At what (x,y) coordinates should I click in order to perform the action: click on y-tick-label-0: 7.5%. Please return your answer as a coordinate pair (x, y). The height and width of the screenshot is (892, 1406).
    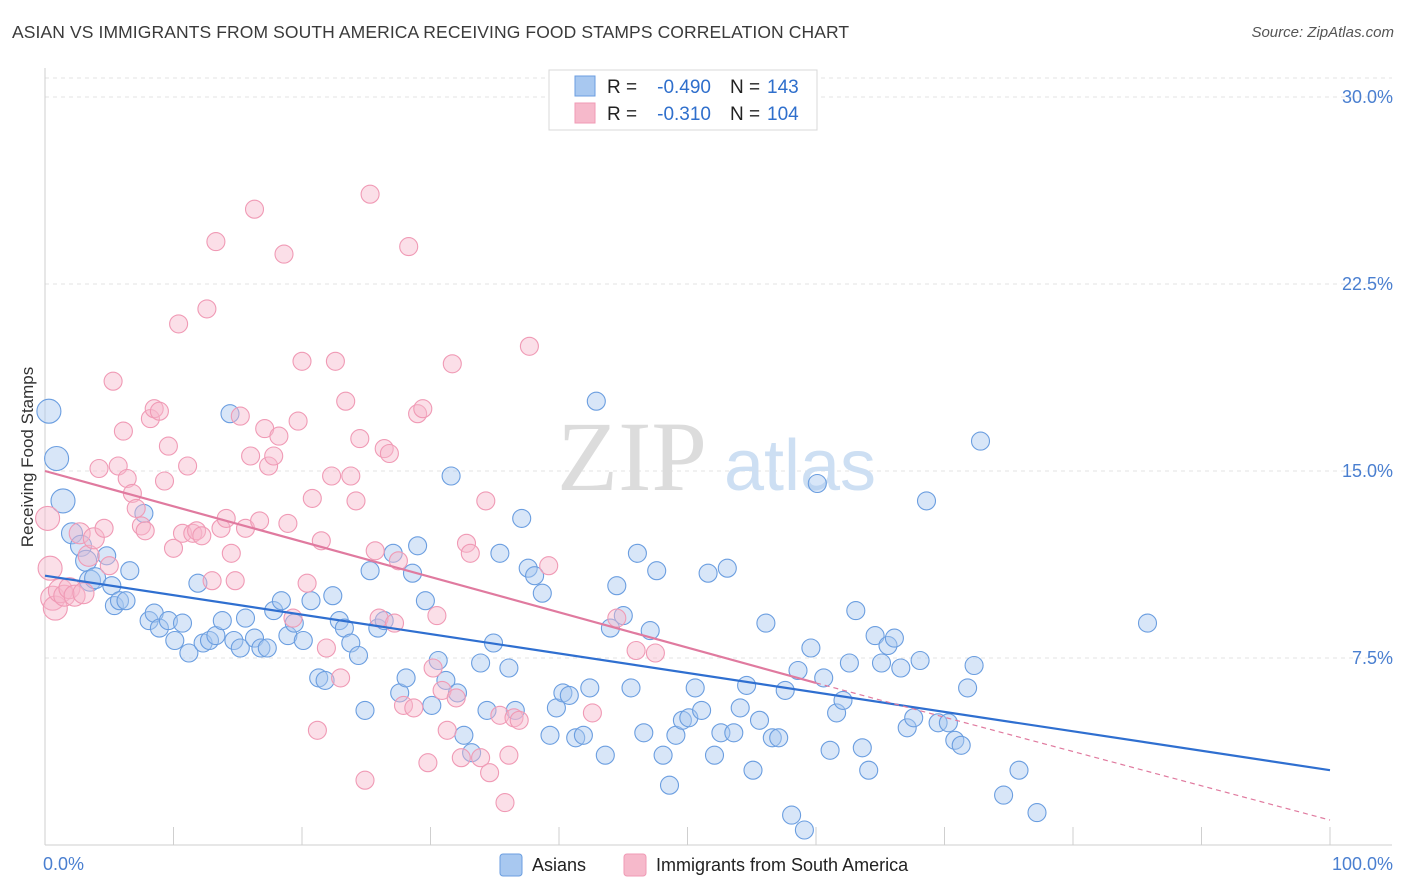
    Looking at the image, I should click on (1372, 658).